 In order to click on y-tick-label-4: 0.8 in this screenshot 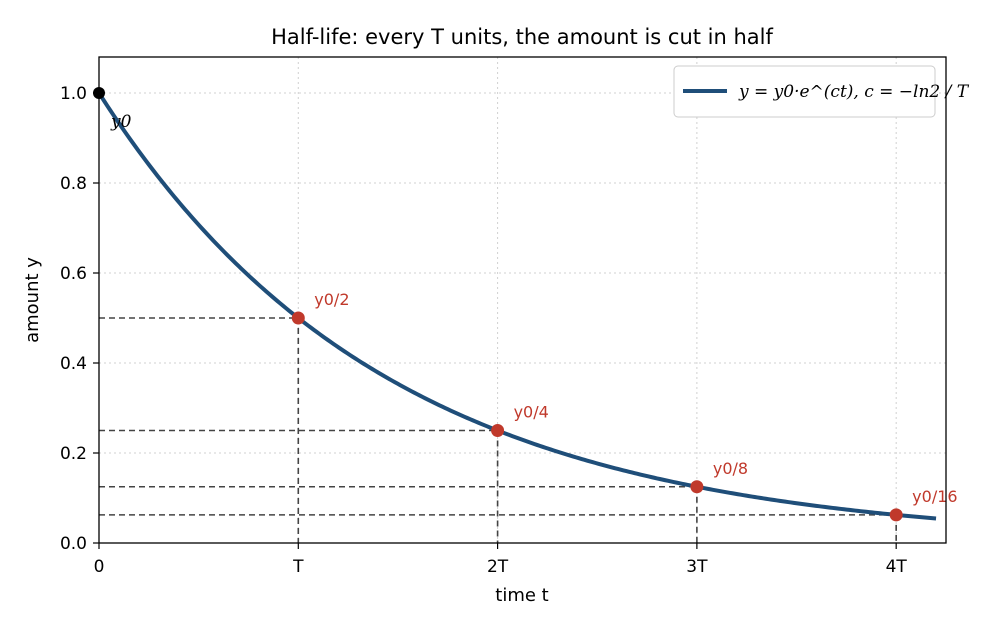, I will do `click(73, 184)`.